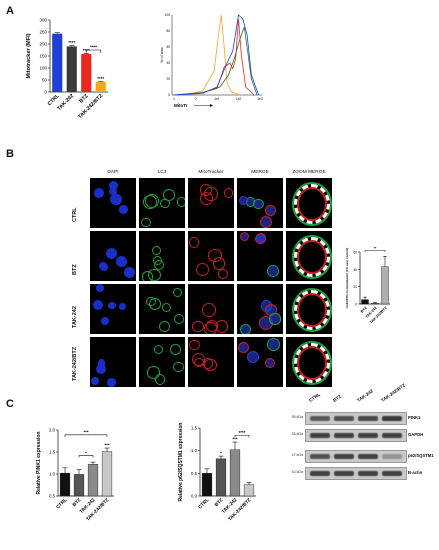 This screenshot has height=550, width=439. What do you see at coordinates (194, 496) in the screenshot?
I see `y-tick-label: 0.0` at bounding box center [194, 496].